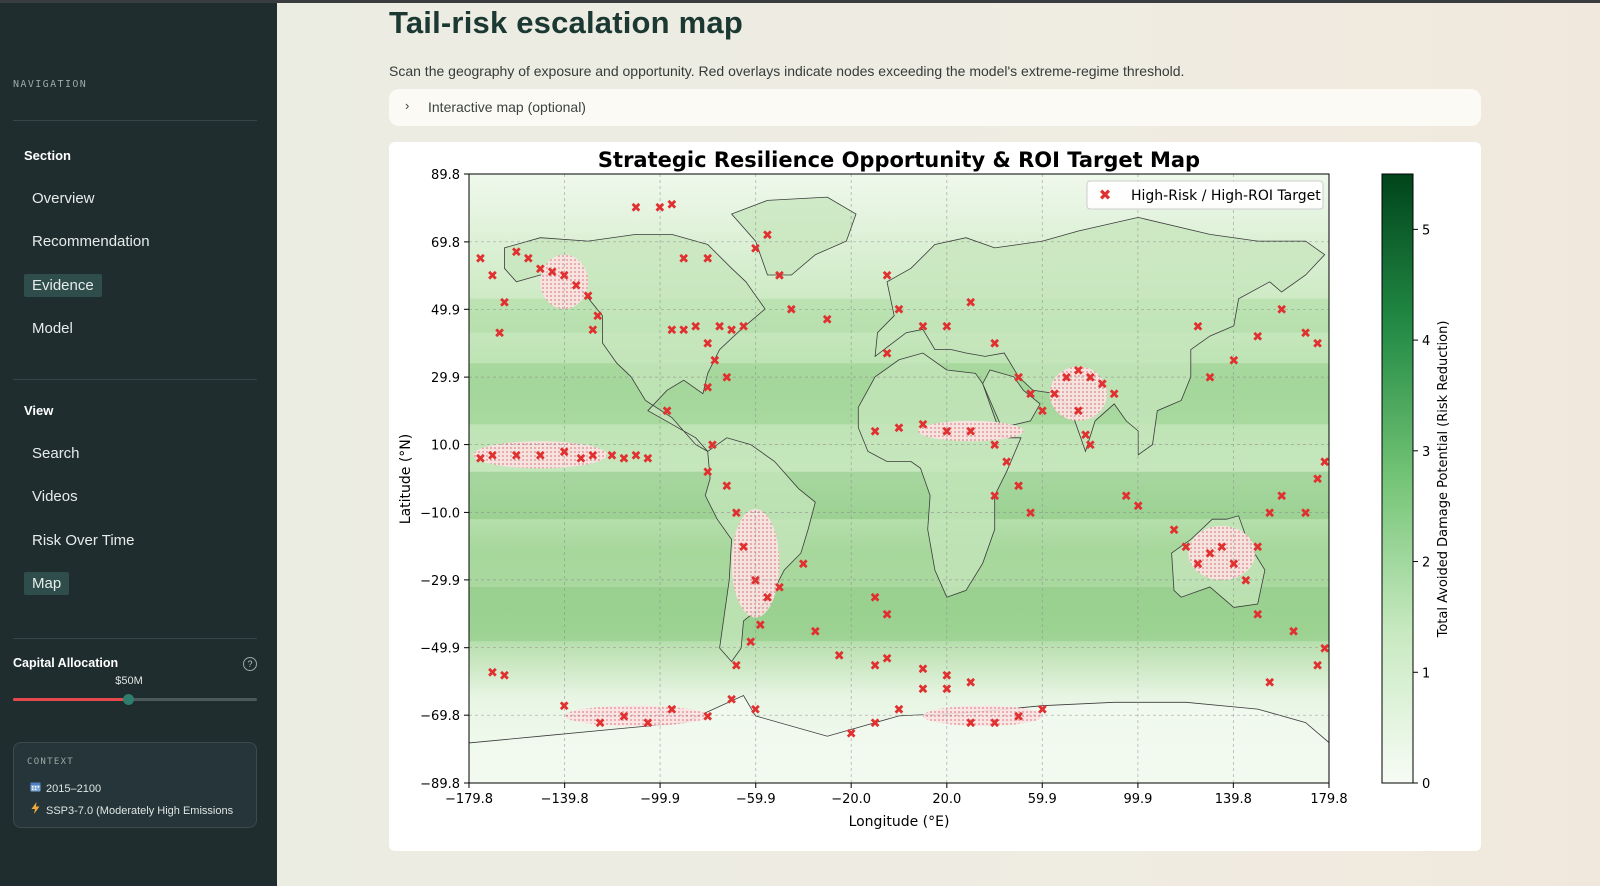 This screenshot has height=886, width=1600. What do you see at coordinates (135, 379) in the screenshot?
I see `sidebar-divider` at bounding box center [135, 379].